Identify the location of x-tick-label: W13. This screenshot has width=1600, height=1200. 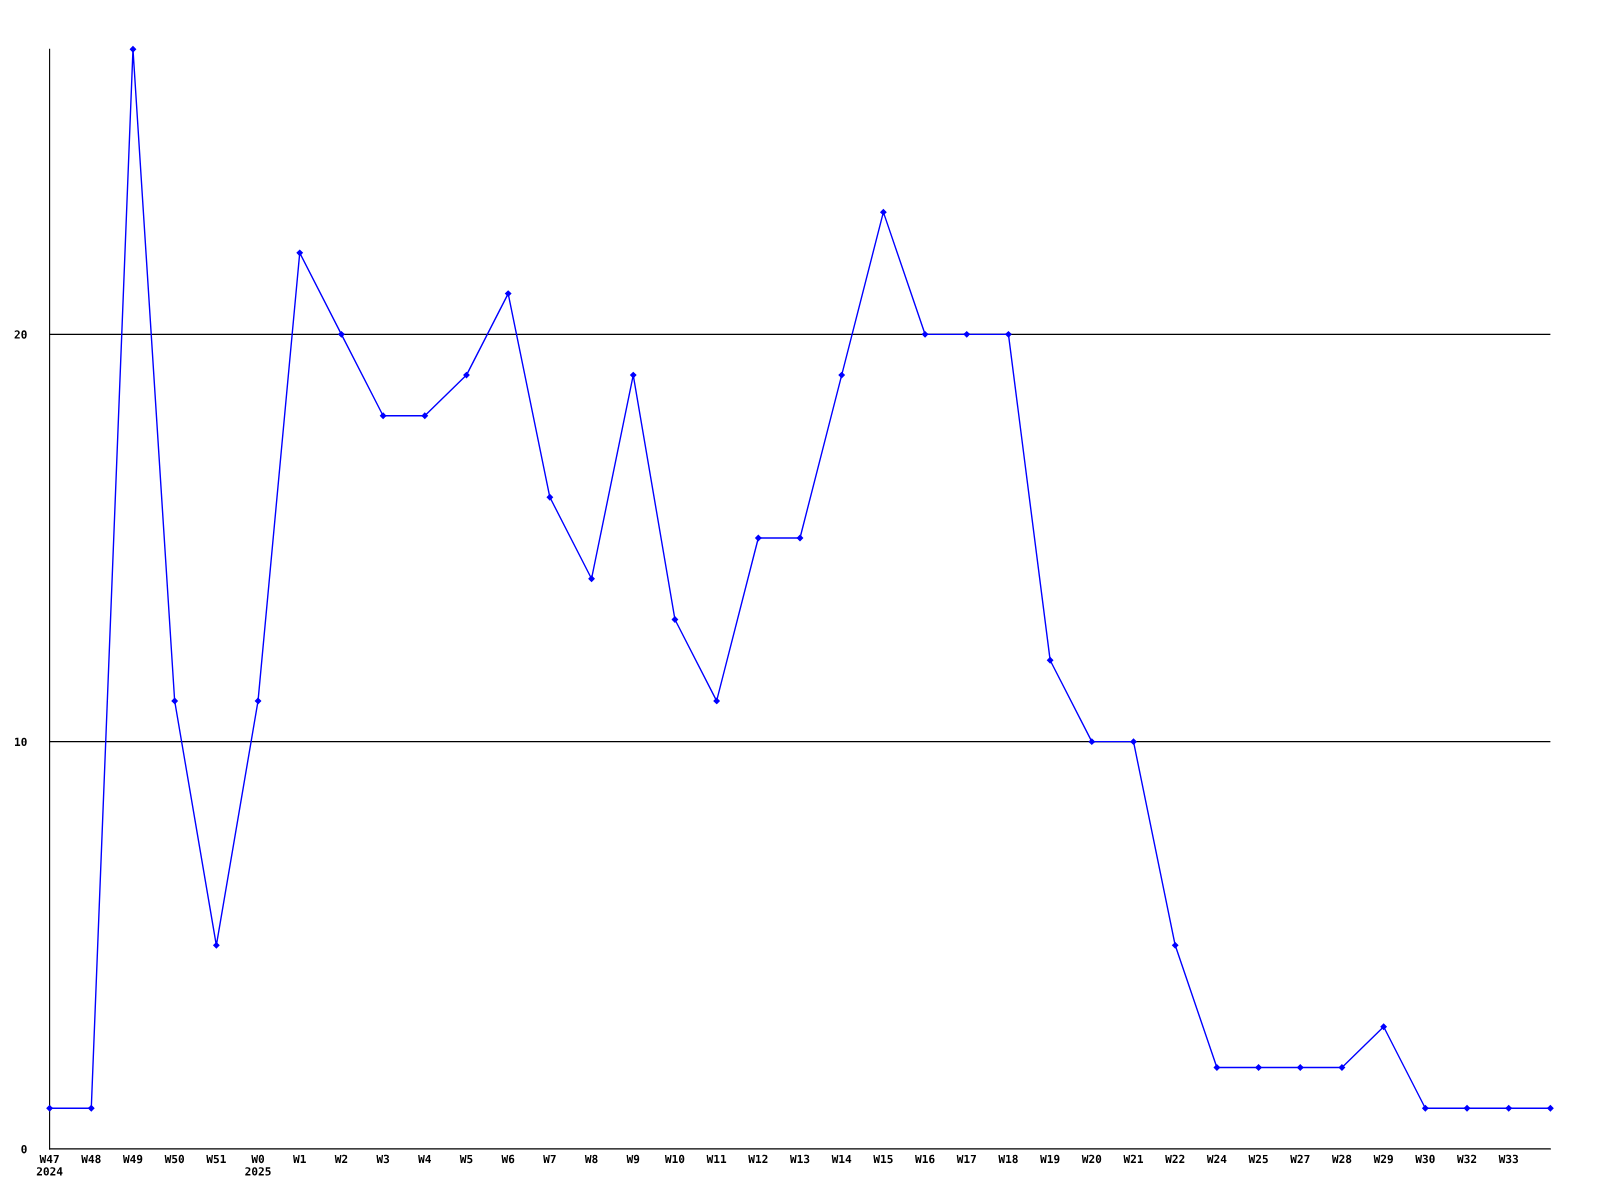
(799, 1159).